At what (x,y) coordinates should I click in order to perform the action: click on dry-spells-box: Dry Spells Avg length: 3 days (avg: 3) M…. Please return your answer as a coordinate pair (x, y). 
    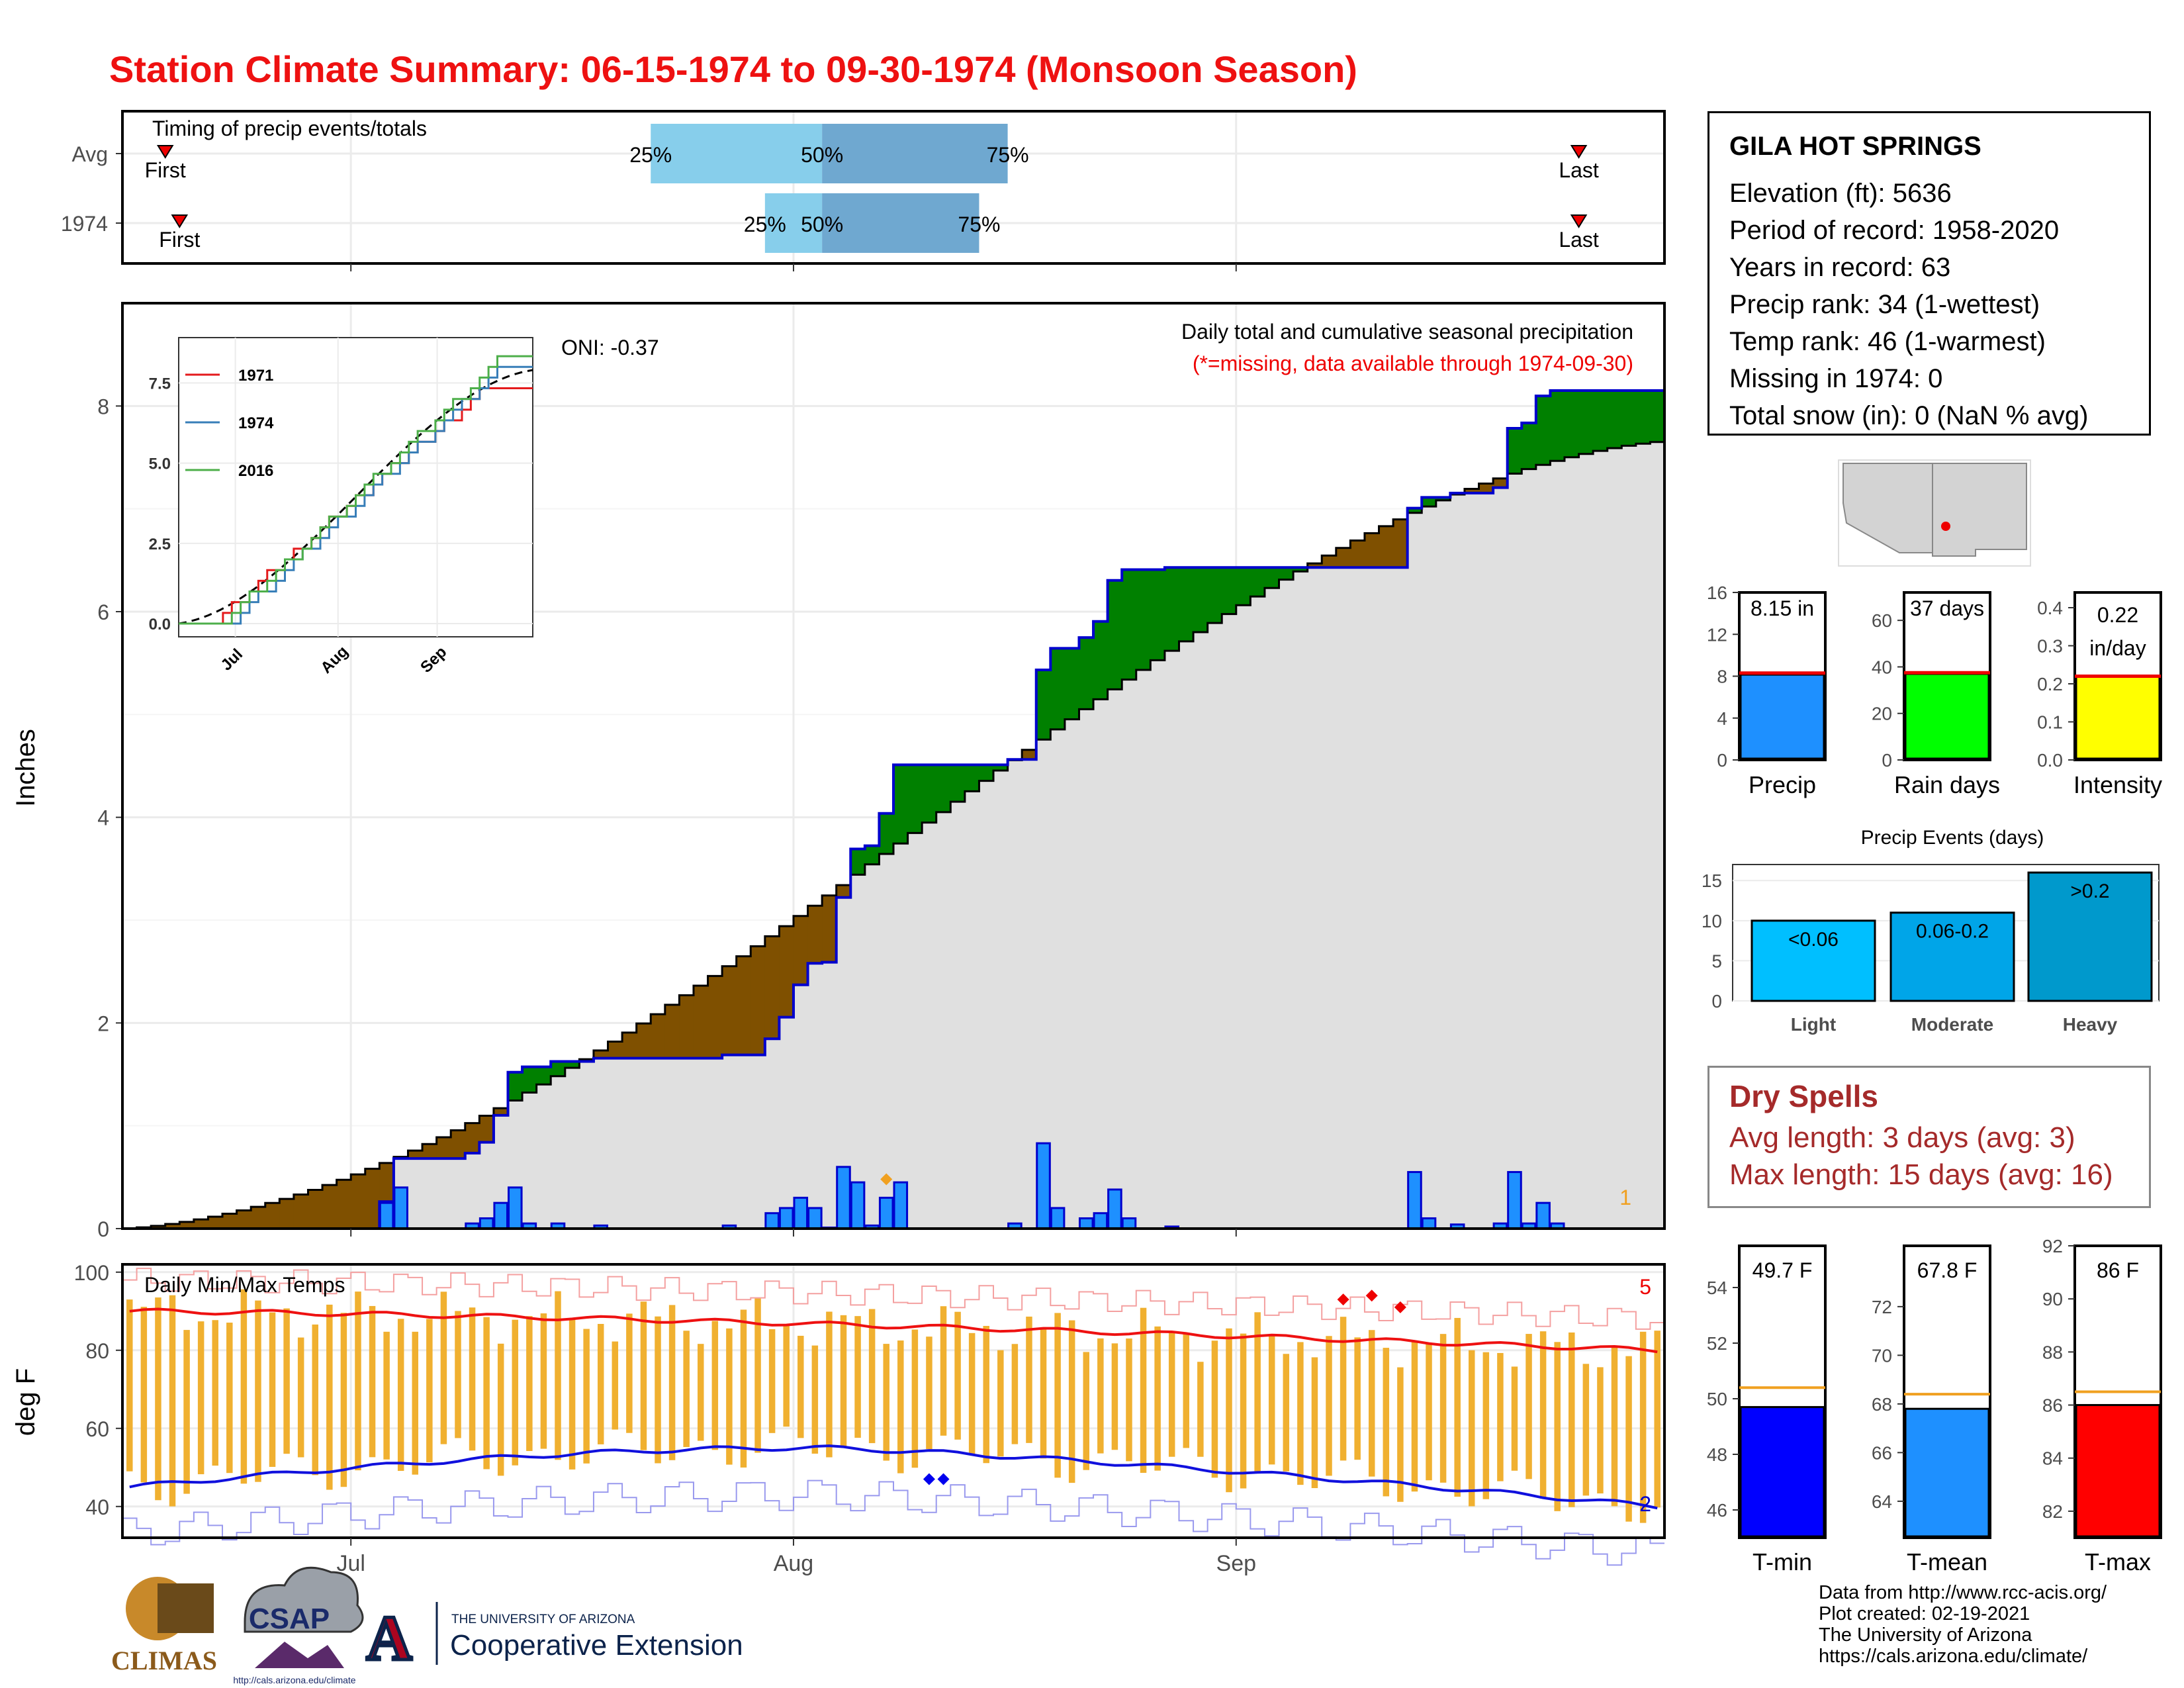
    Looking at the image, I should click on (1929, 1137).